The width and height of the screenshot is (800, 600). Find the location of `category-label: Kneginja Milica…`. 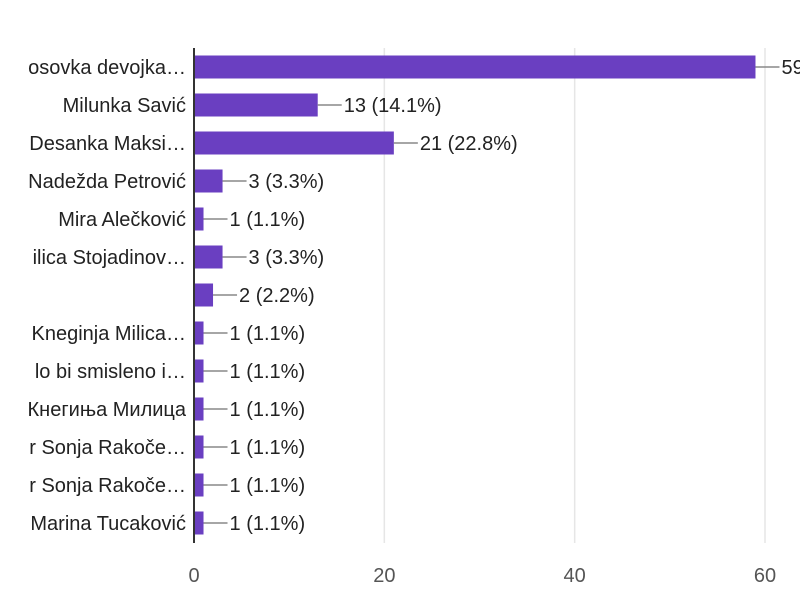

category-label: Kneginja Milica… is located at coordinates (108, 334).